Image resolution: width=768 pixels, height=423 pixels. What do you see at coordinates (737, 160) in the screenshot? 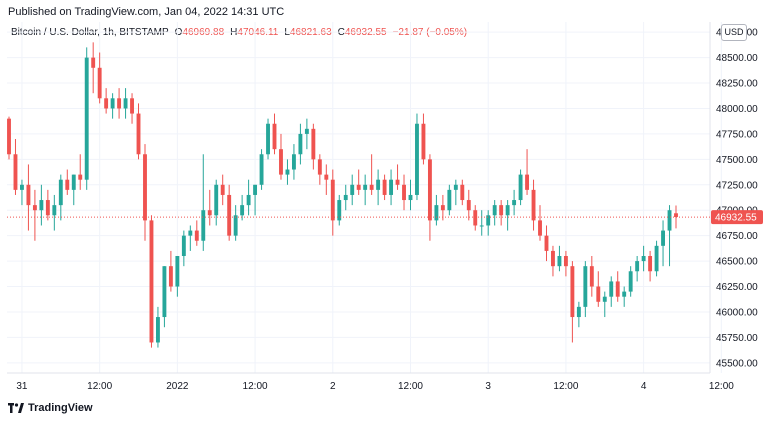
I see `y-tick-label: 47500.00` at bounding box center [737, 160].